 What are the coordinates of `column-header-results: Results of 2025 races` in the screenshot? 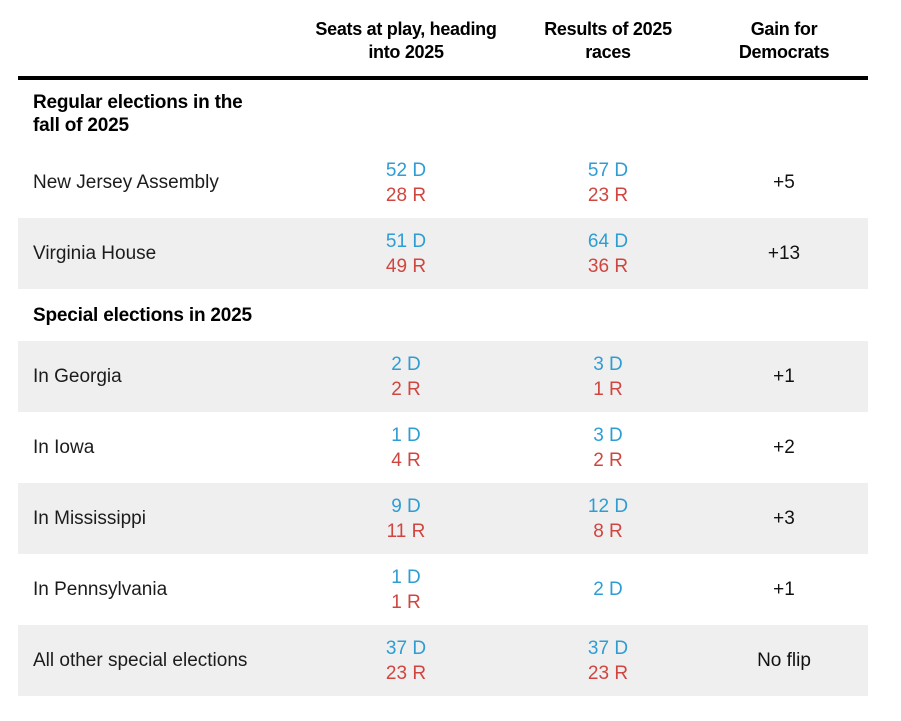 It's located at (608, 40).